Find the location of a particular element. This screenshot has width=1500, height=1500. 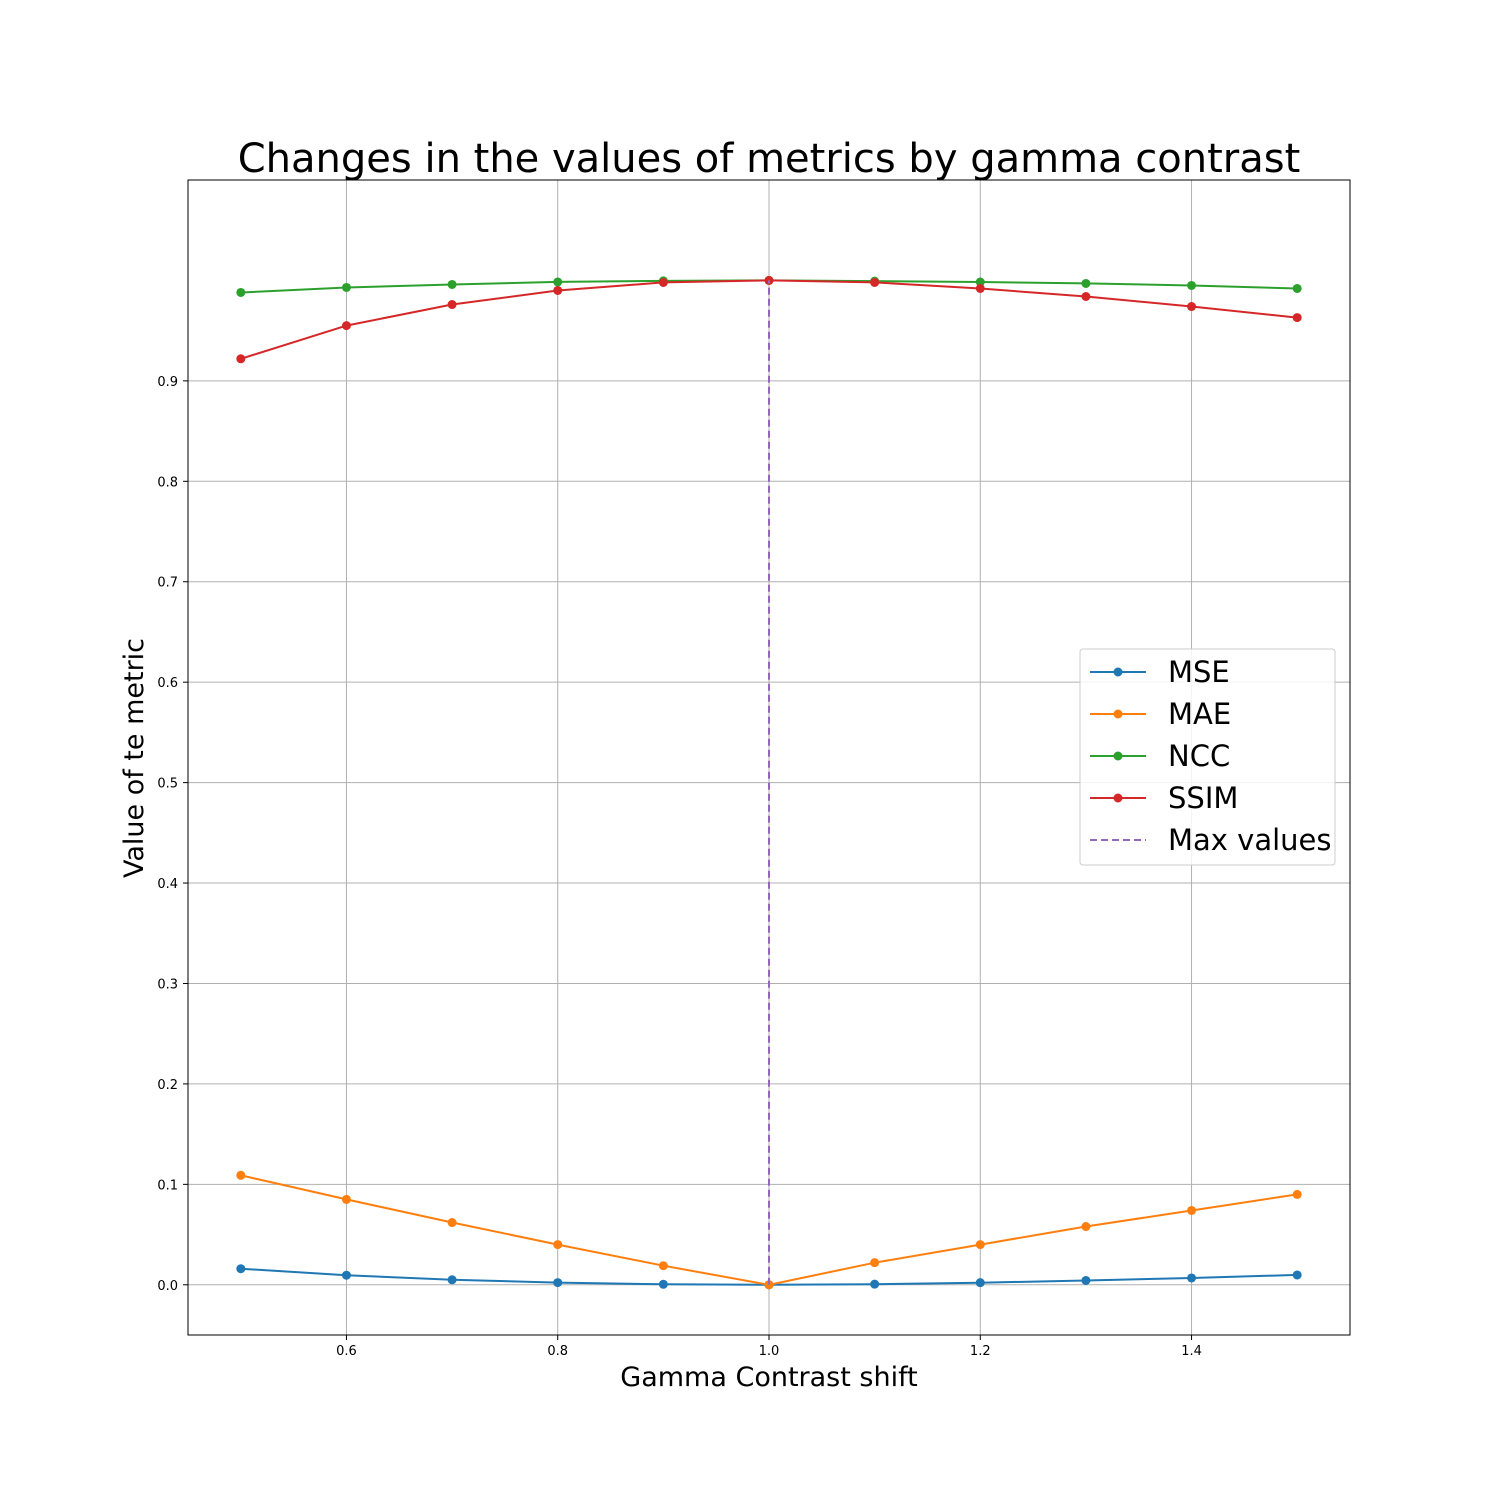

y-tick-label: 0.2 is located at coordinates (167, 1085).